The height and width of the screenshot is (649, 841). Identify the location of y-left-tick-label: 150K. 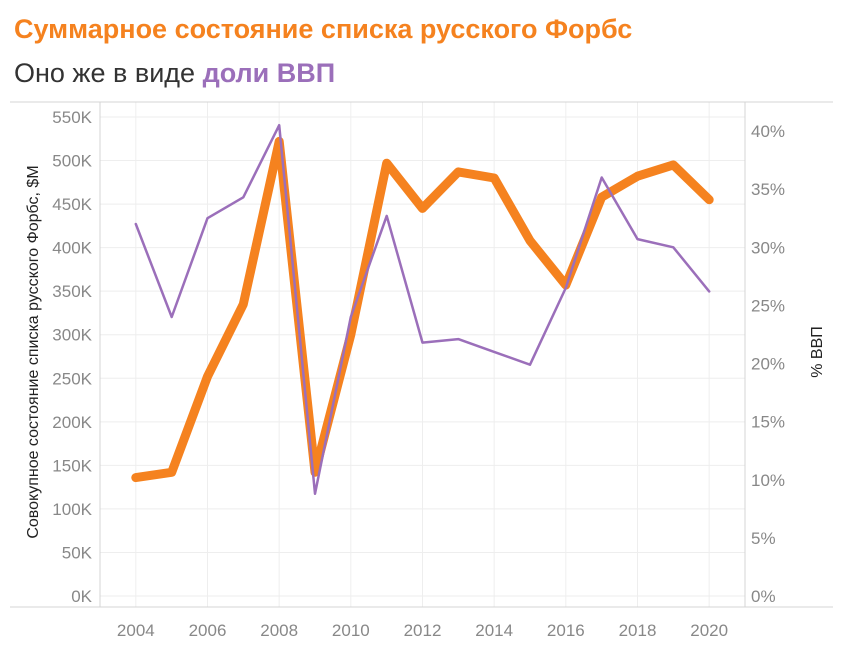
(72, 465).